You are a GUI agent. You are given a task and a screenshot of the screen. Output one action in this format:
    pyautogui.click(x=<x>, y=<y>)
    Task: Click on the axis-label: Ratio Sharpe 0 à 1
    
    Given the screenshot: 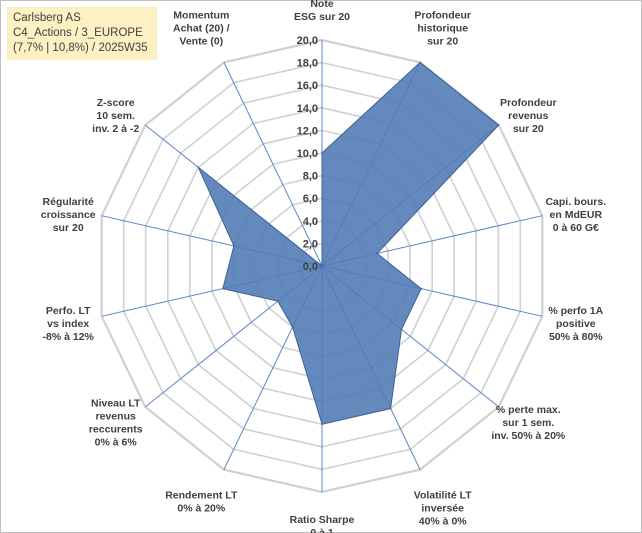 What is the action you would take?
    pyautogui.click(x=322, y=523)
    